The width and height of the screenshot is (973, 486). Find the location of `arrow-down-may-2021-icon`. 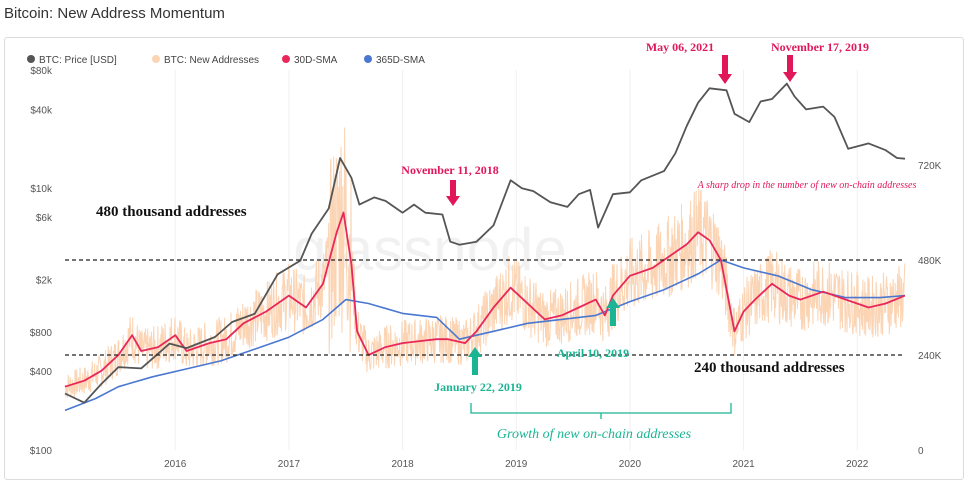

arrow-down-may-2021-icon is located at coordinates (725, 69).